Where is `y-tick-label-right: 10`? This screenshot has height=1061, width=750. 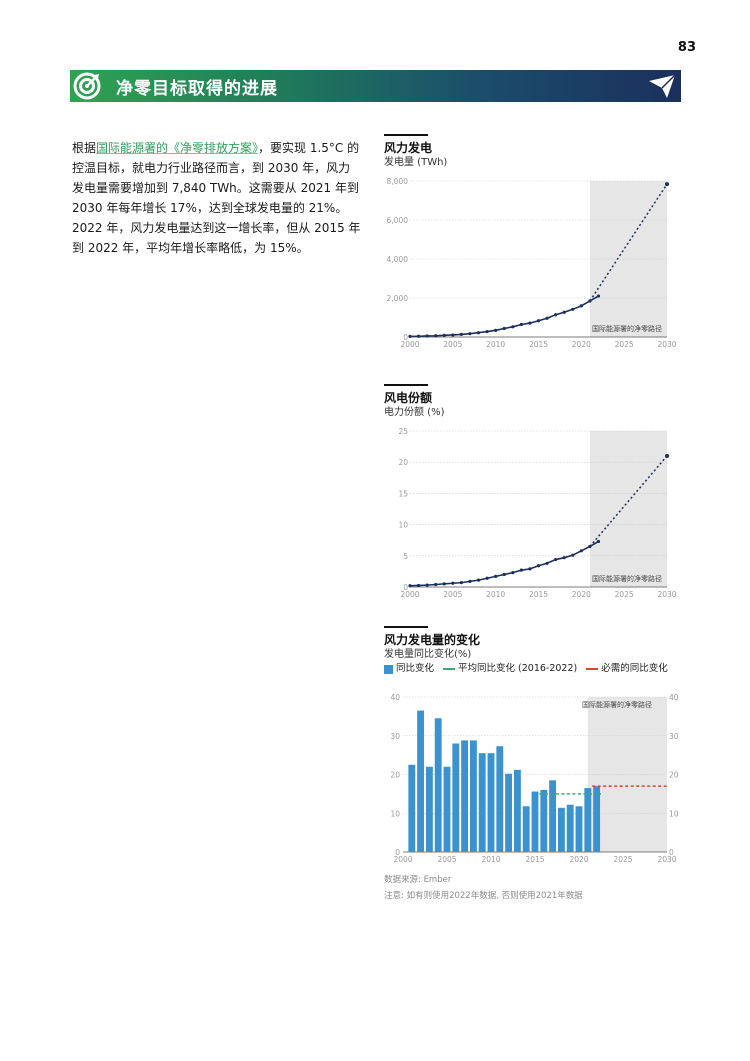
y-tick-label-right: 10 is located at coordinates (674, 813).